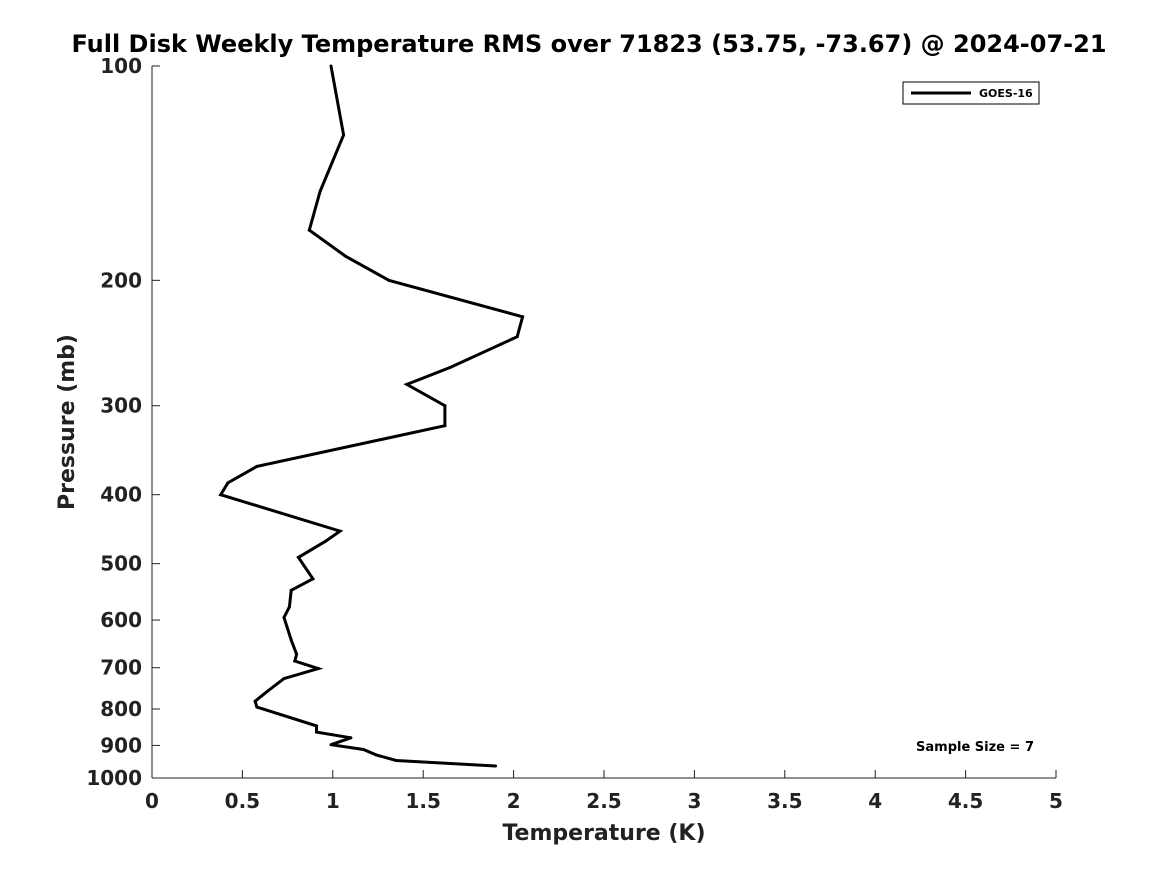  What do you see at coordinates (121, 406) in the screenshot?
I see `y-tick-label: 300` at bounding box center [121, 406].